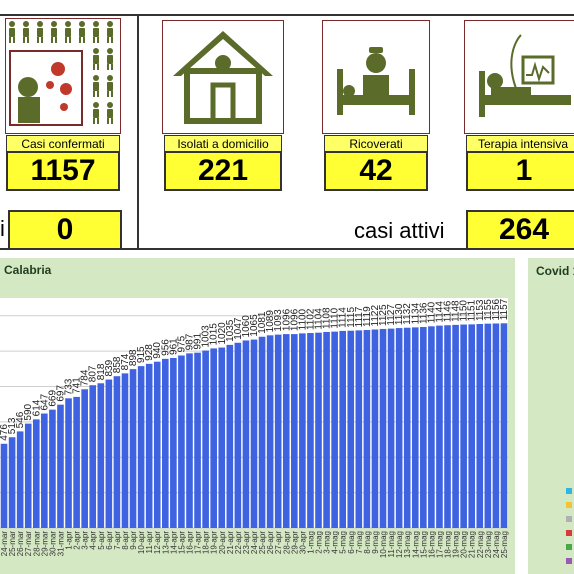  Describe the element at coordinates (222, 333) in the screenshot. I see `data-label: 1020` at that location.